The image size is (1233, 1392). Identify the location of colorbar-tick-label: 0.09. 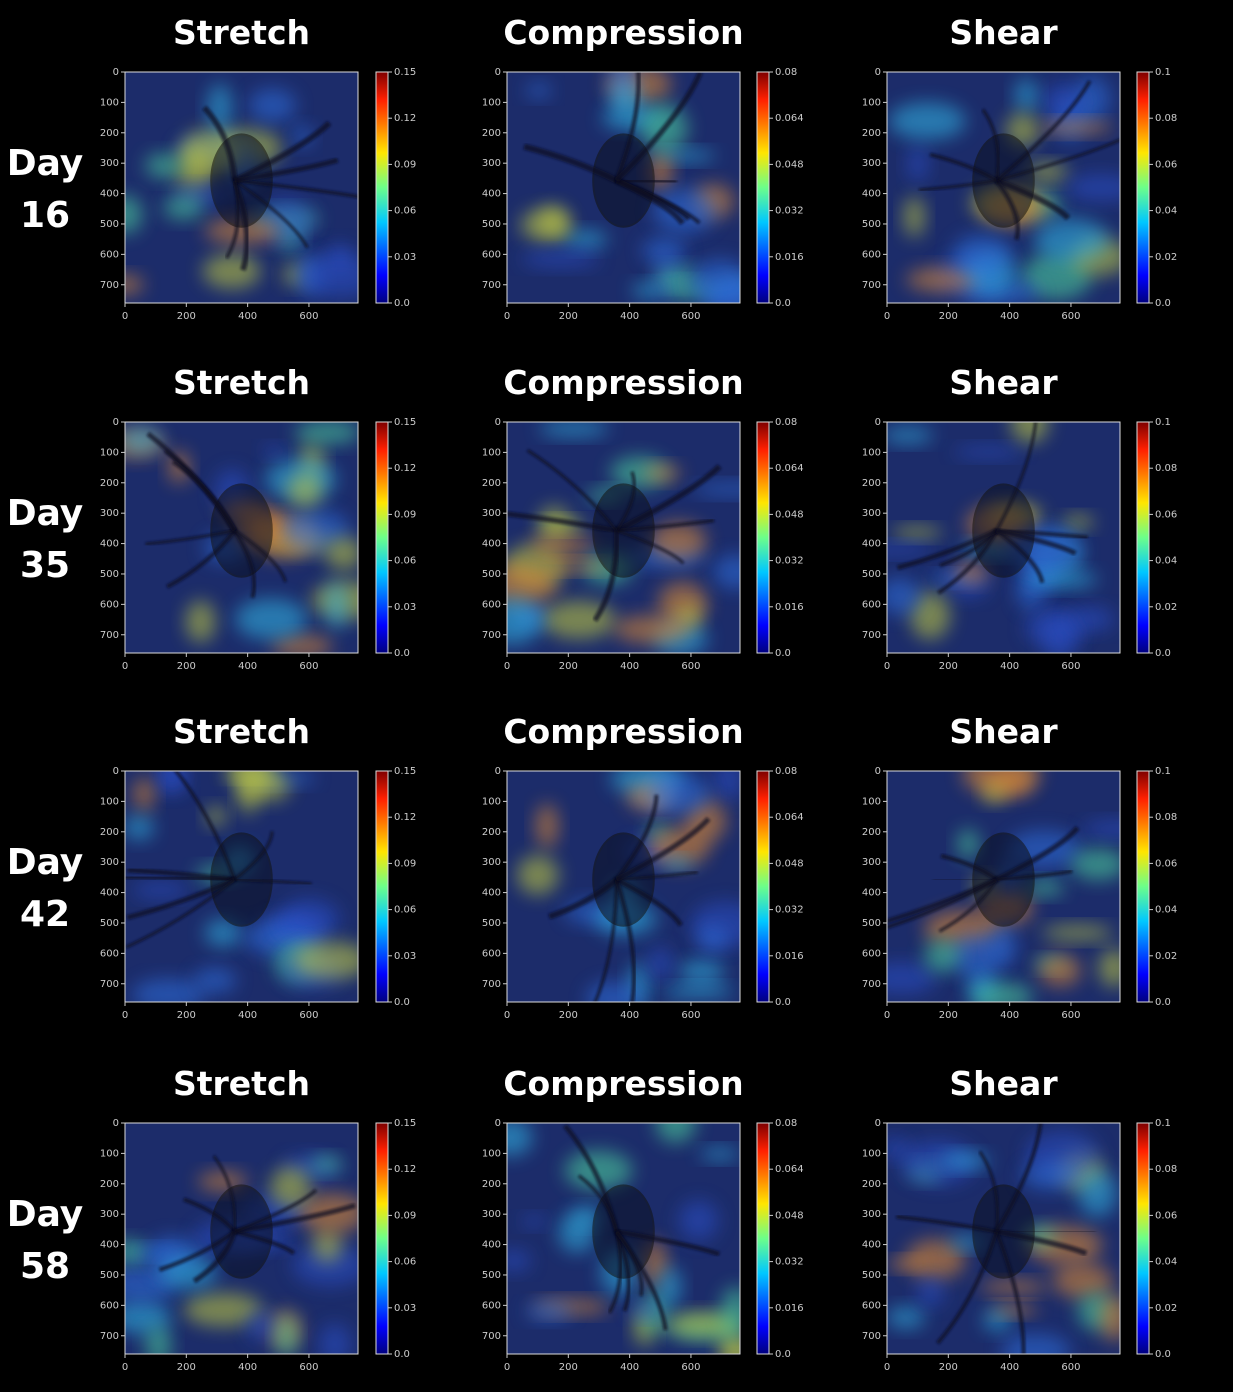
(405, 514).